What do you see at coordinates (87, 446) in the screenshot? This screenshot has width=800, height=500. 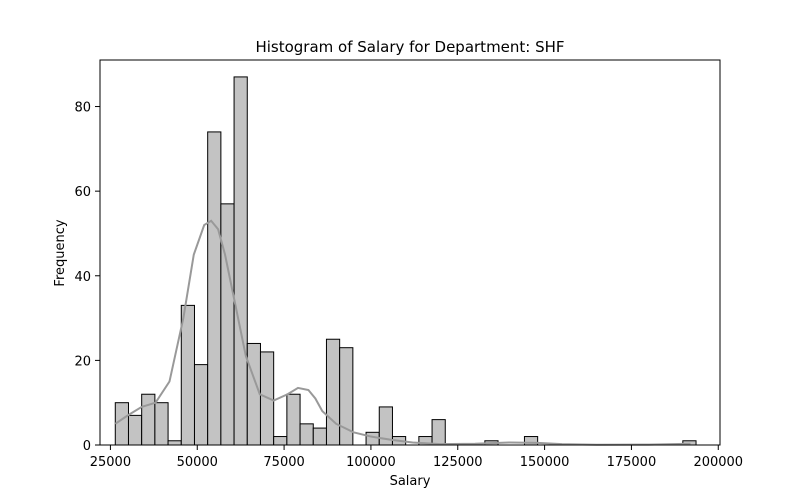 I see `y-tick-label: 0` at bounding box center [87, 446].